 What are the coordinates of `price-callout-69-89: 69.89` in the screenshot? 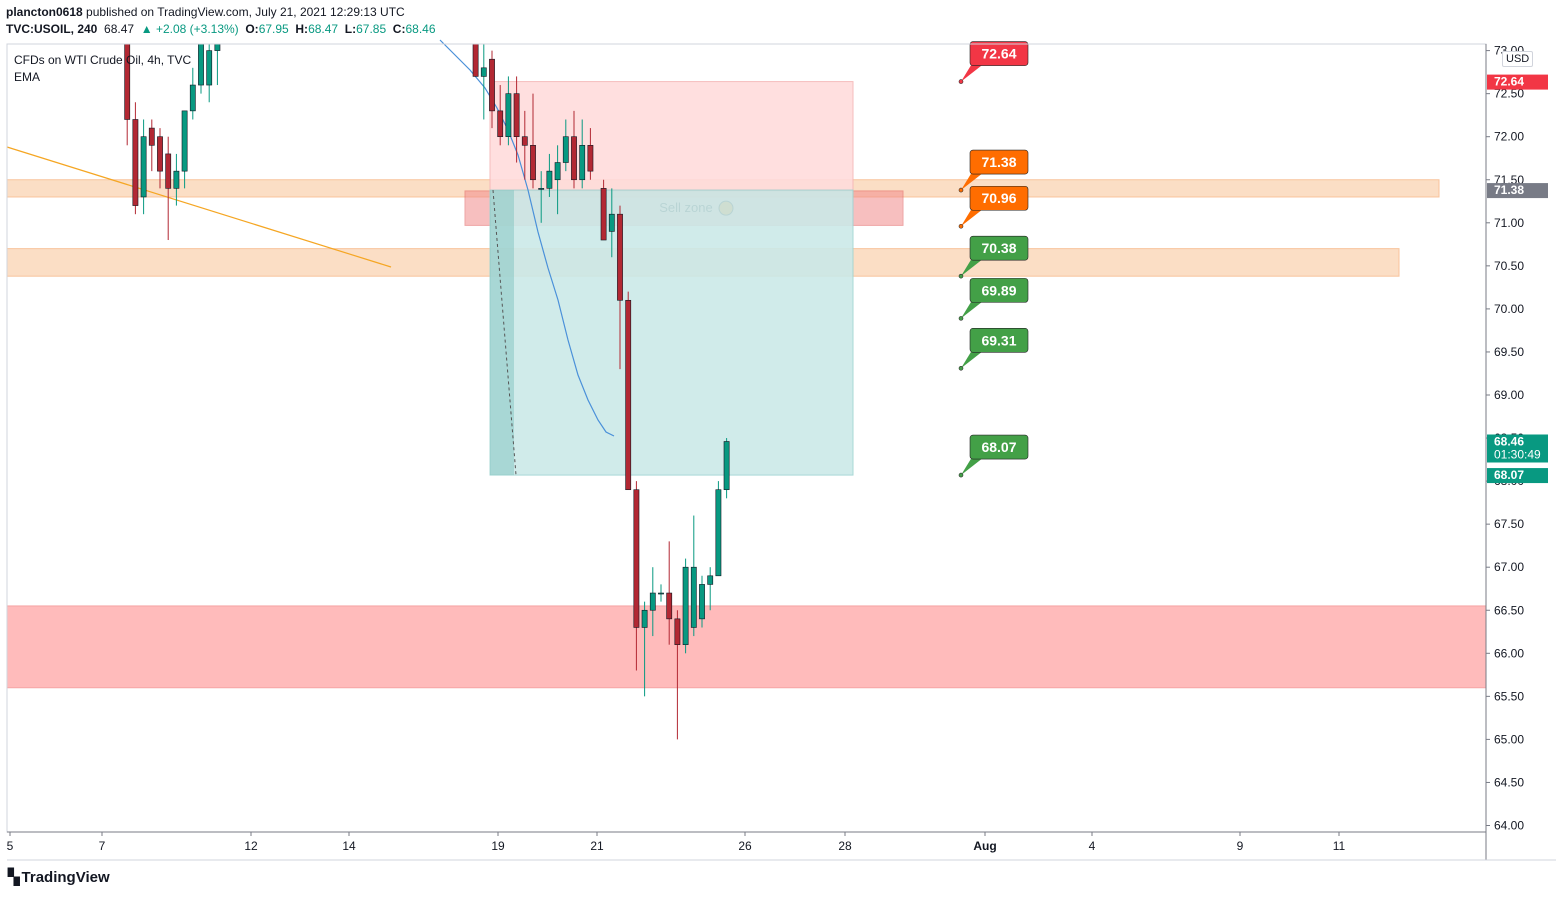 It's located at (993, 299).